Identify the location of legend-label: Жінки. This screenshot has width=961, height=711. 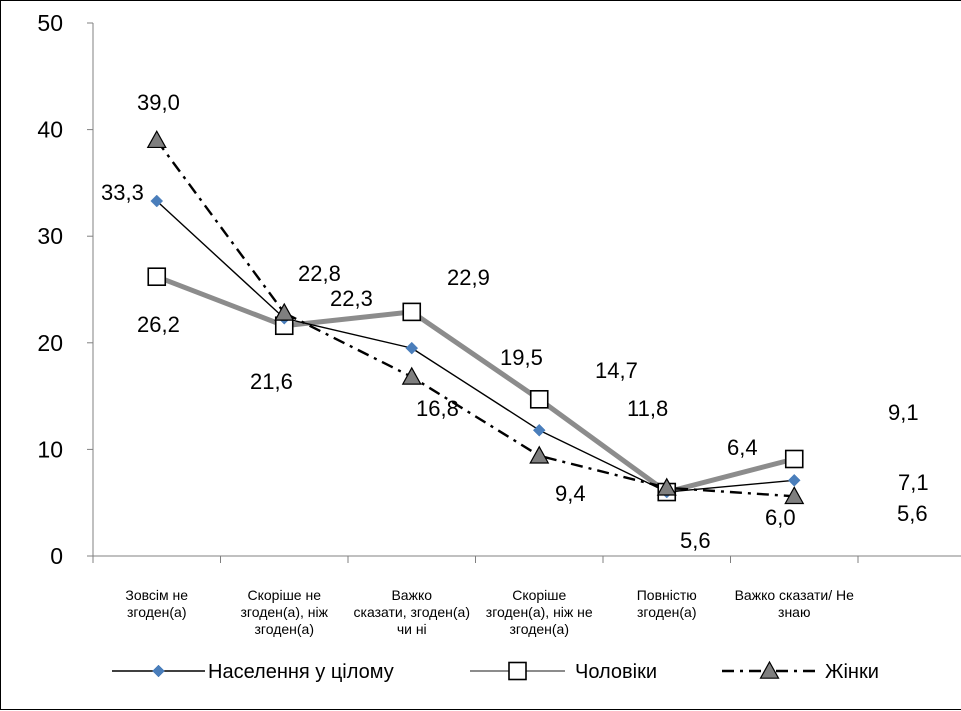
(852, 672).